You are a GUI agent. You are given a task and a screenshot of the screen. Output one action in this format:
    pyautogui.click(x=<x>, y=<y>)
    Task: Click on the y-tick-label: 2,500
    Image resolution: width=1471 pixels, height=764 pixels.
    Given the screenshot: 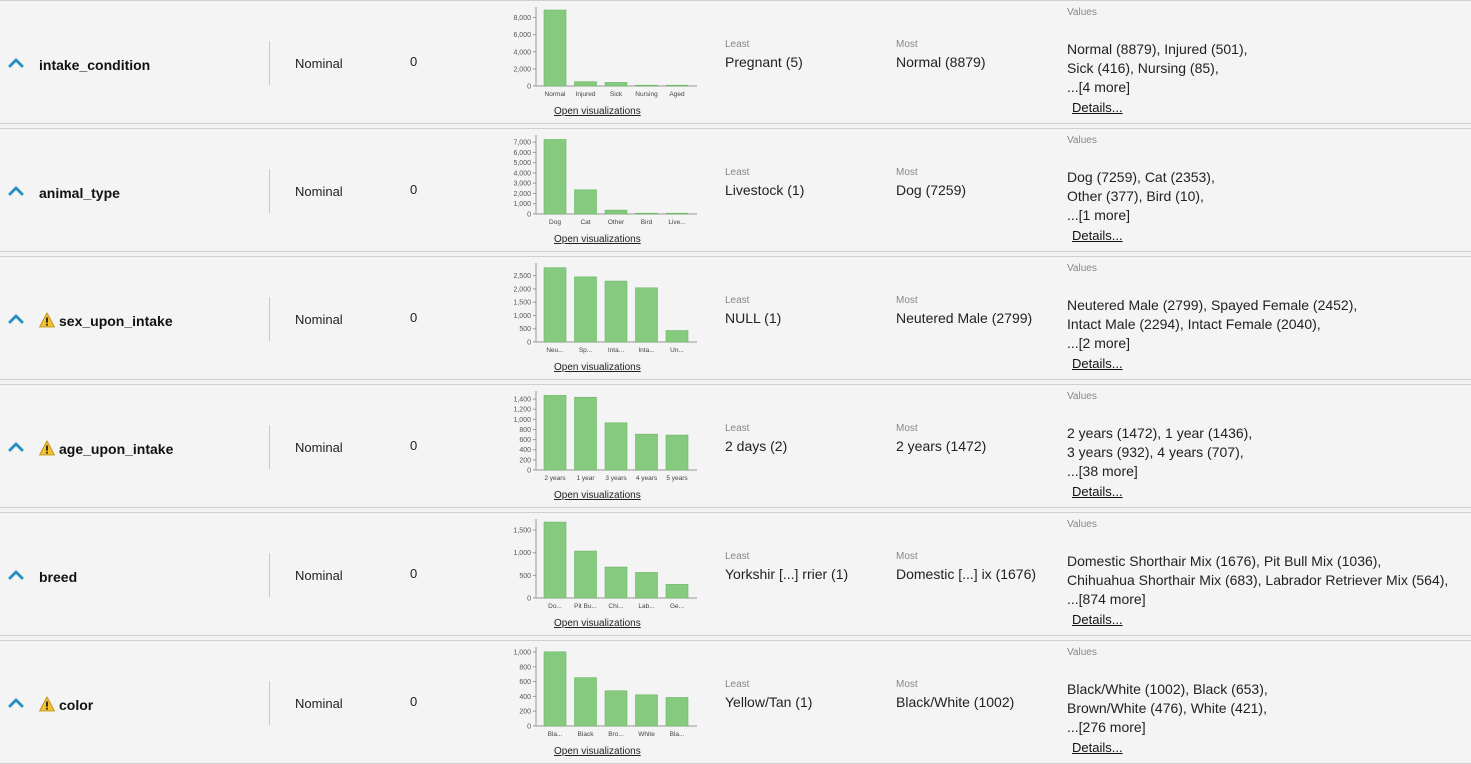 What is the action you would take?
    pyautogui.click(x=522, y=276)
    